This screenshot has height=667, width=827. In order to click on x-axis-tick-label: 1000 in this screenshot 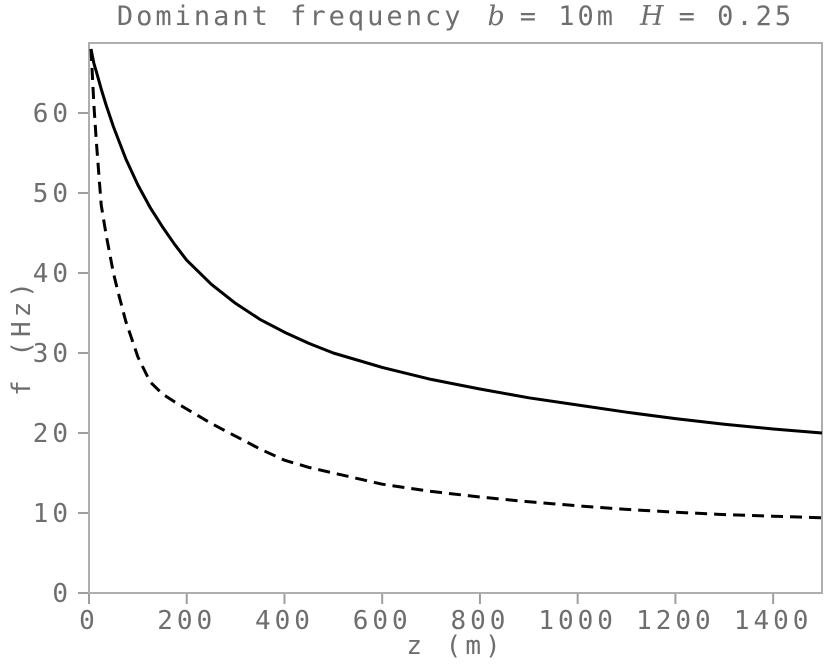, I will do `click(577, 621)`.